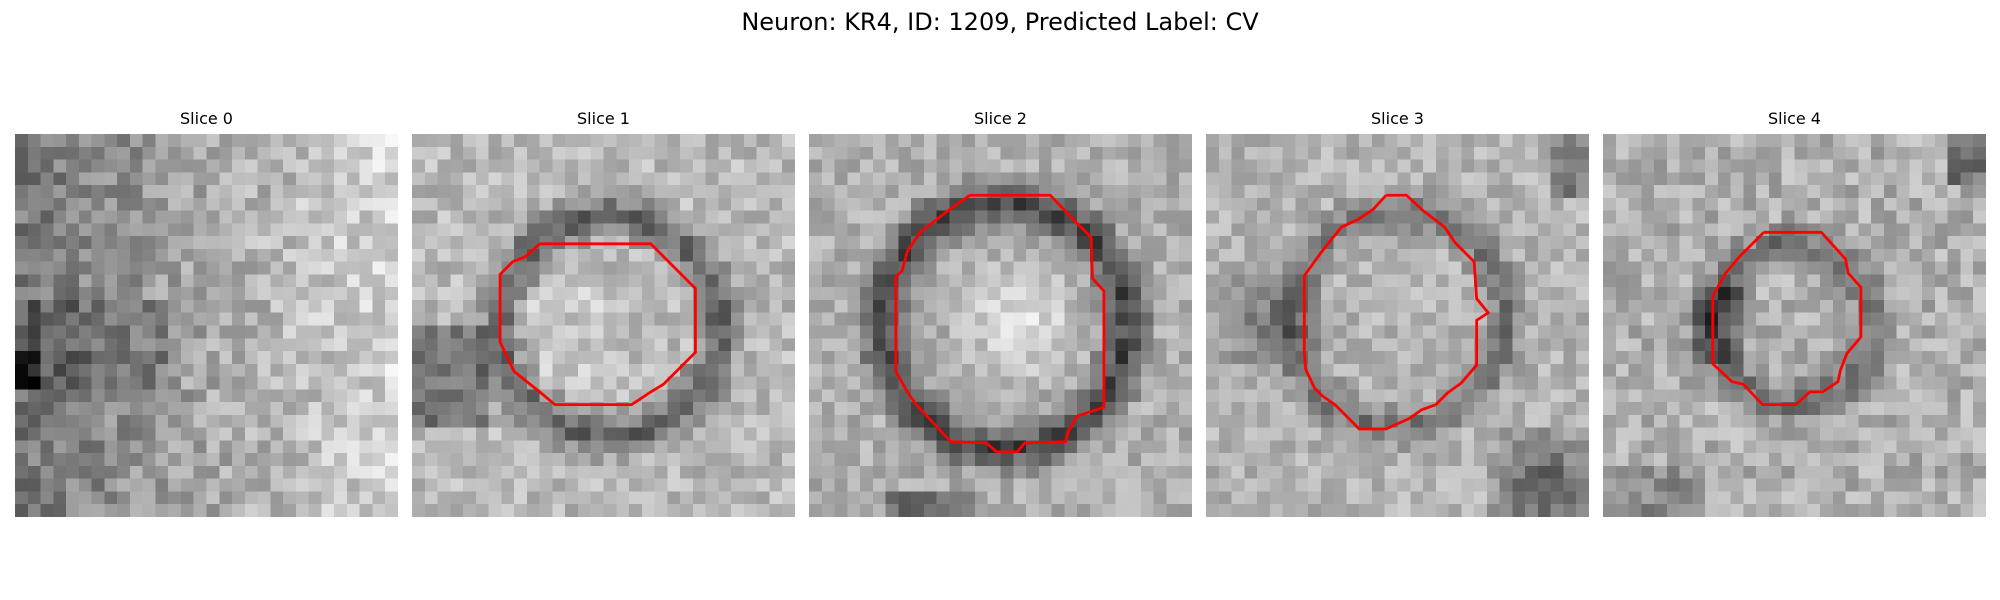 The width and height of the screenshot is (2000, 600). What do you see at coordinates (603, 118) in the screenshot?
I see `slice-title: Slice 1` at bounding box center [603, 118].